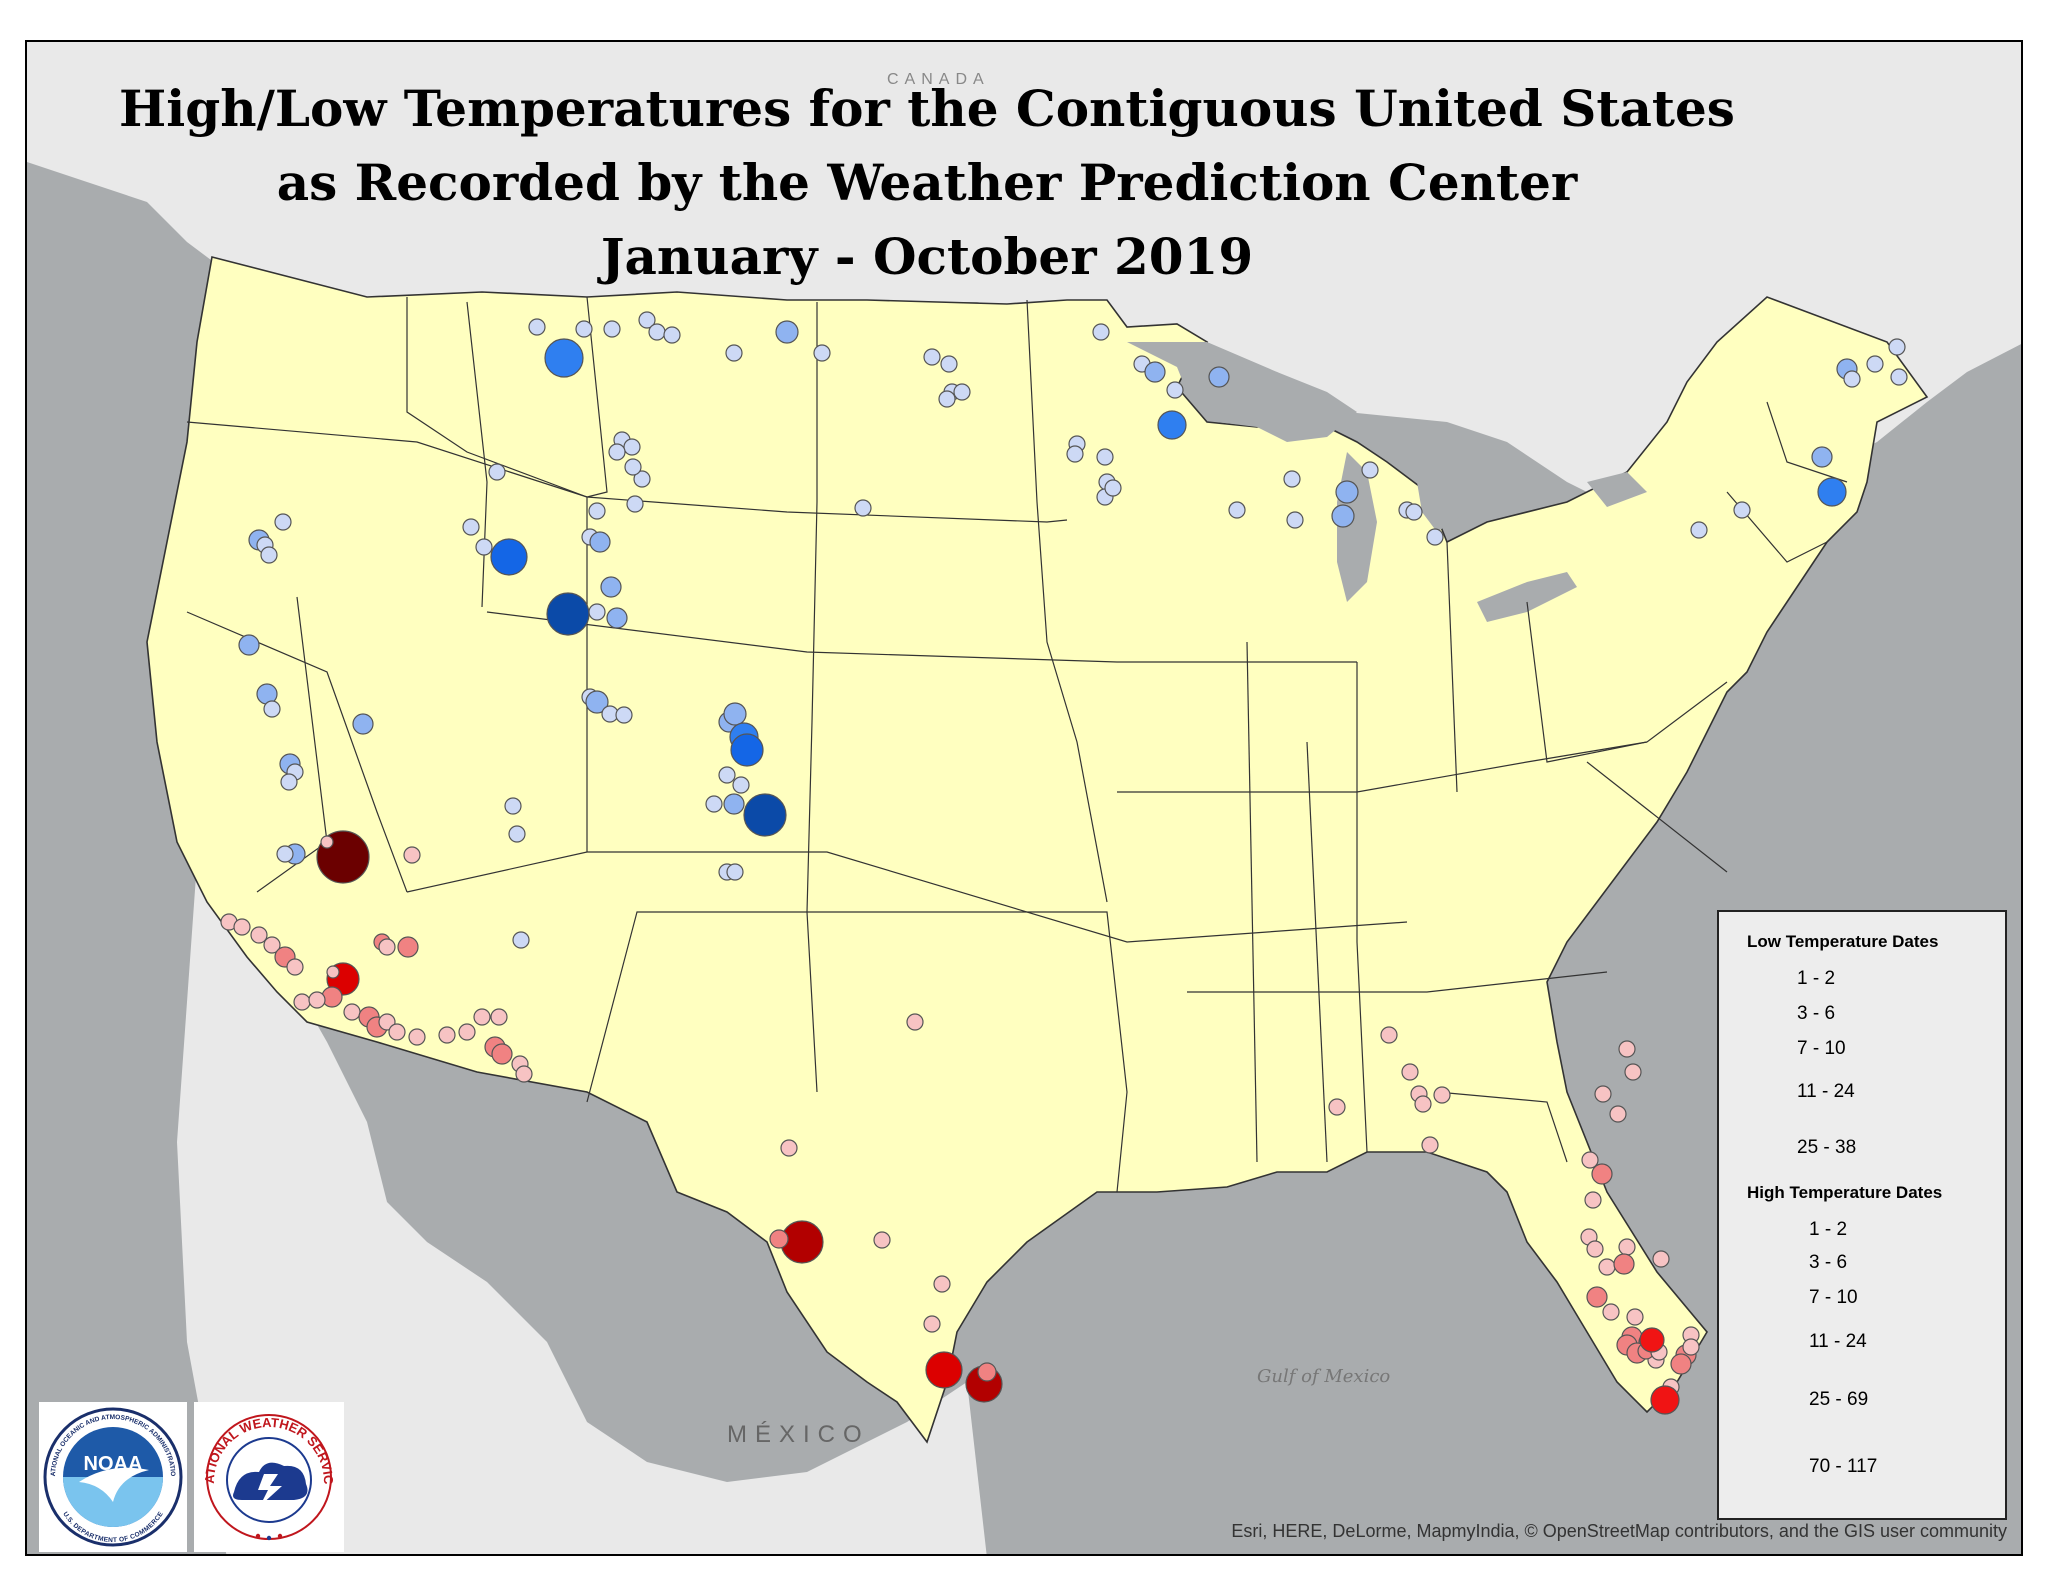 The width and height of the screenshot is (2048, 1583). I want to click on legend-high-label-1: 1 - 2, so click(1828, 1229).